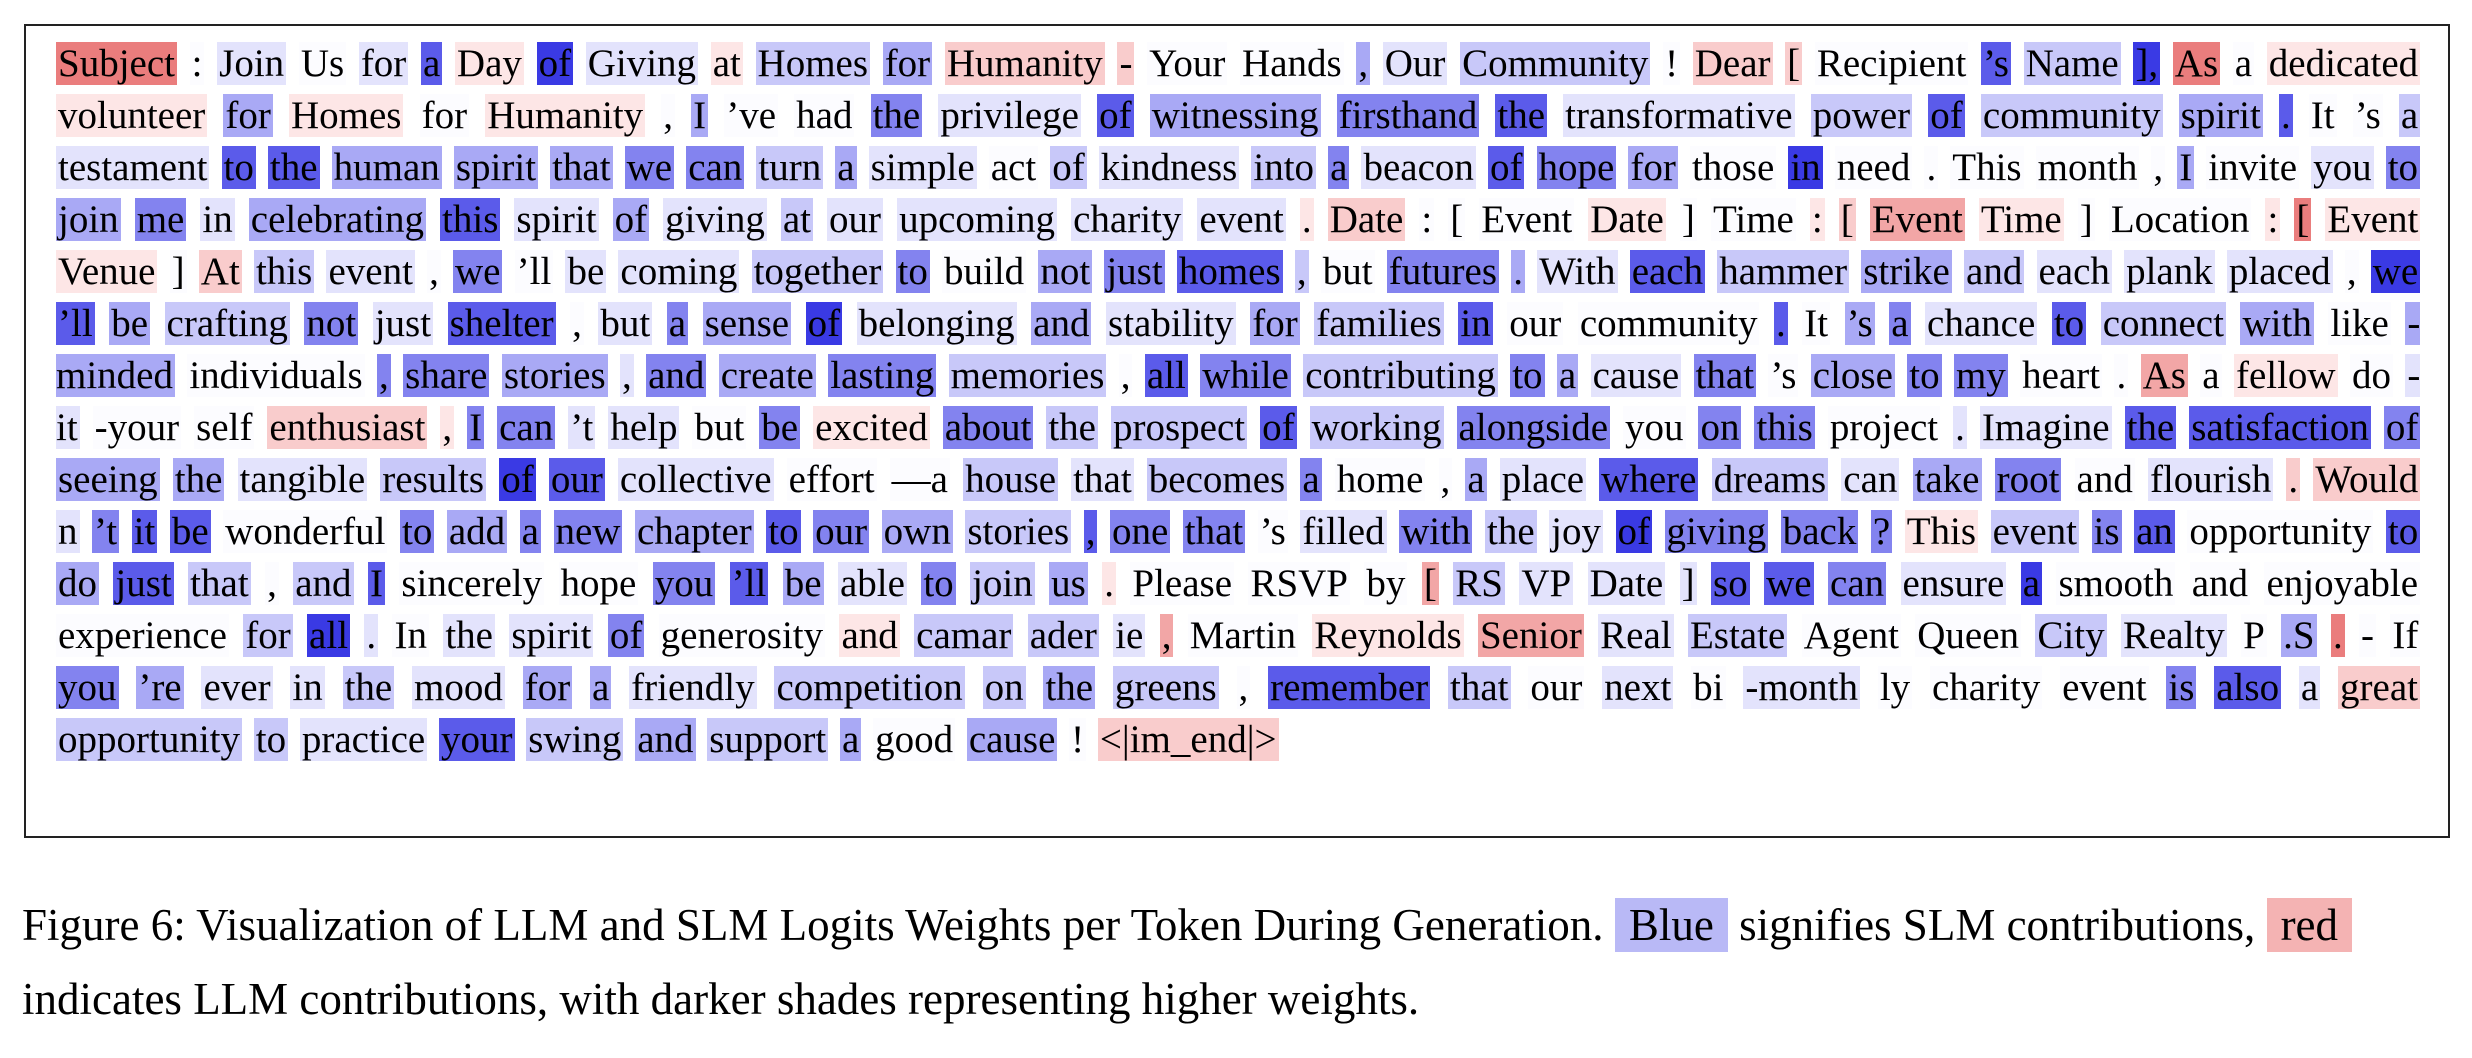 The image size is (2472, 1058). What do you see at coordinates (217, 219) in the screenshot?
I see `token: in` at bounding box center [217, 219].